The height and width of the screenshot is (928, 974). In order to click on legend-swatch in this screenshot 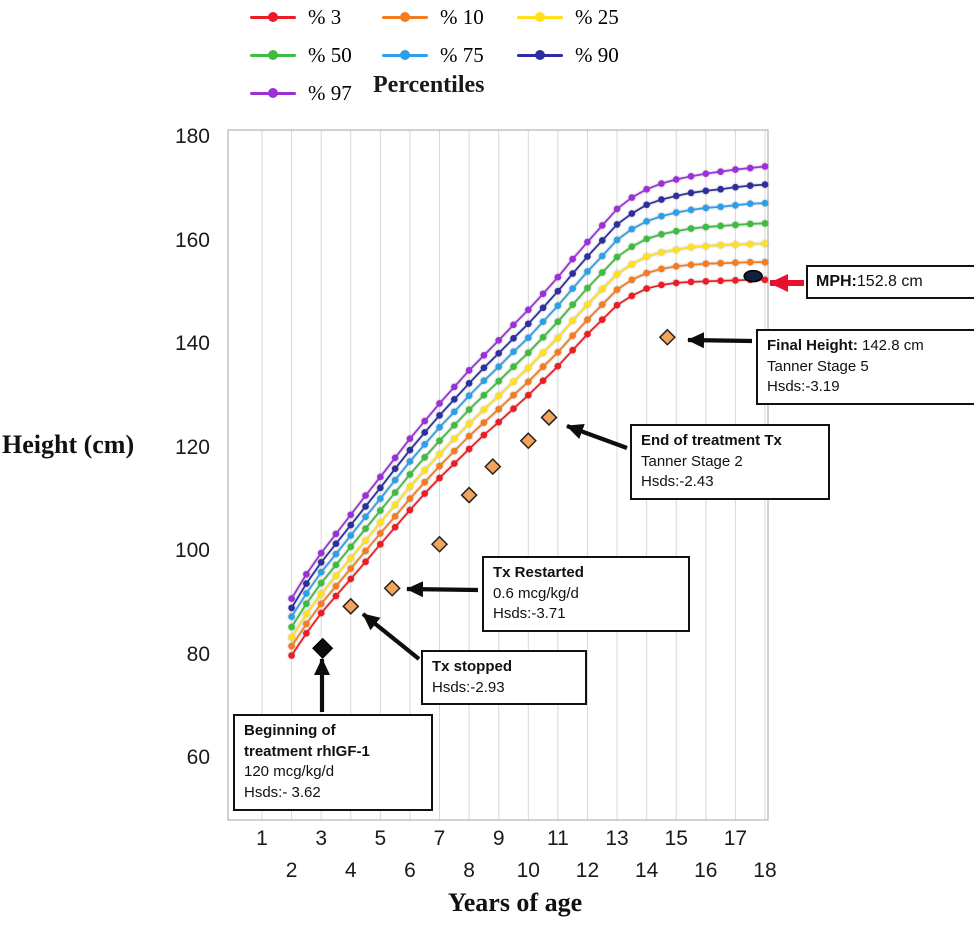, I will do `click(273, 93)`.